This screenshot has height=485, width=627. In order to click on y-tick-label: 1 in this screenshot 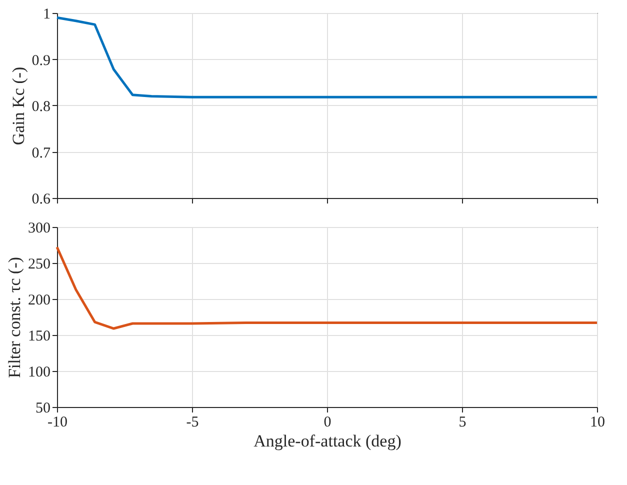, I will do `click(46, 14)`.